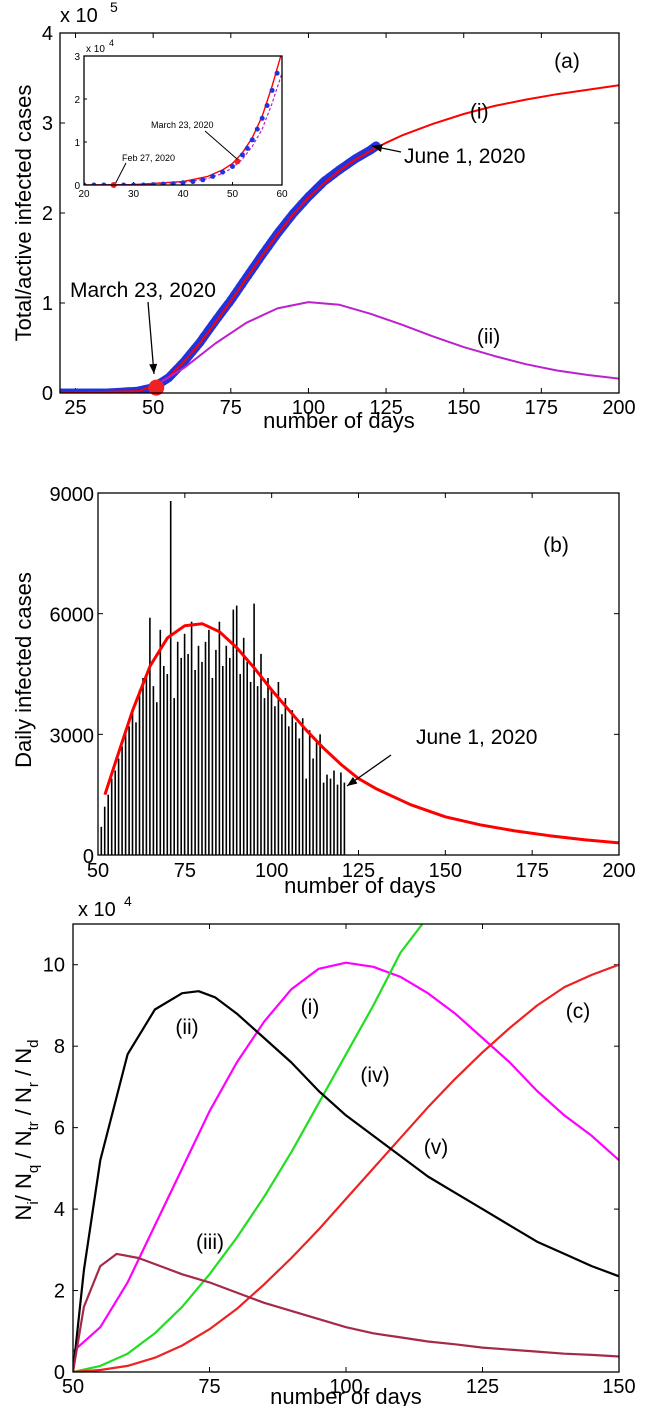 This screenshot has width=649, height=1406. Describe the element at coordinates (33, 1169) in the screenshot. I see `y-label-subscript: q` at that location.